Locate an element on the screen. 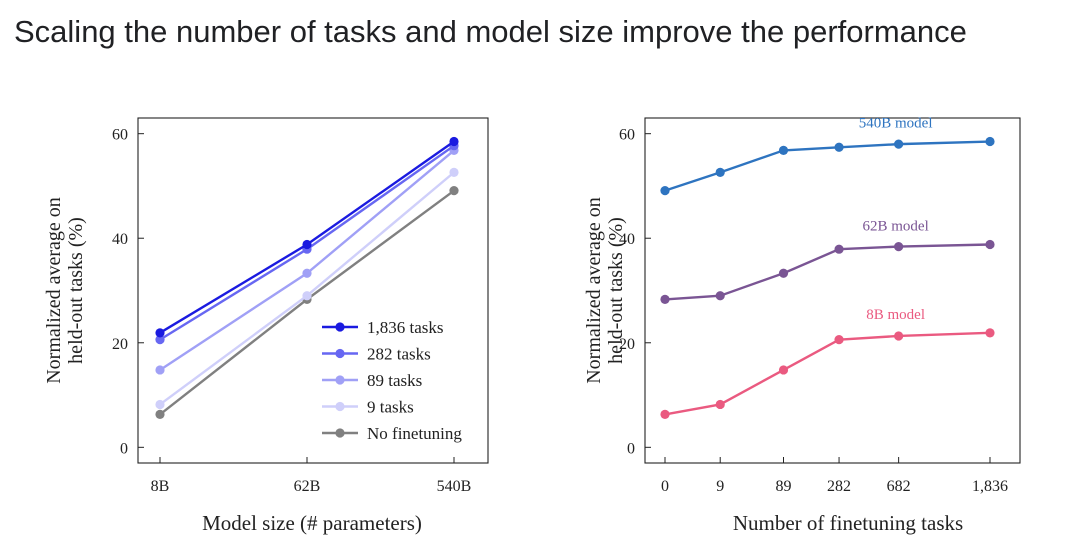 The width and height of the screenshot is (1080, 554). legend-item-1-836-tasks: 1,836 tasks is located at coordinates (383, 327).